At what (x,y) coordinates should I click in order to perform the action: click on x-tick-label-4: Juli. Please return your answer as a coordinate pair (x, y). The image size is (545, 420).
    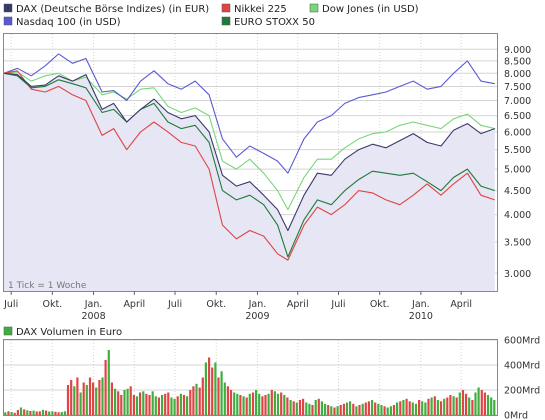
    Looking at the image, I should click on (174, 304).